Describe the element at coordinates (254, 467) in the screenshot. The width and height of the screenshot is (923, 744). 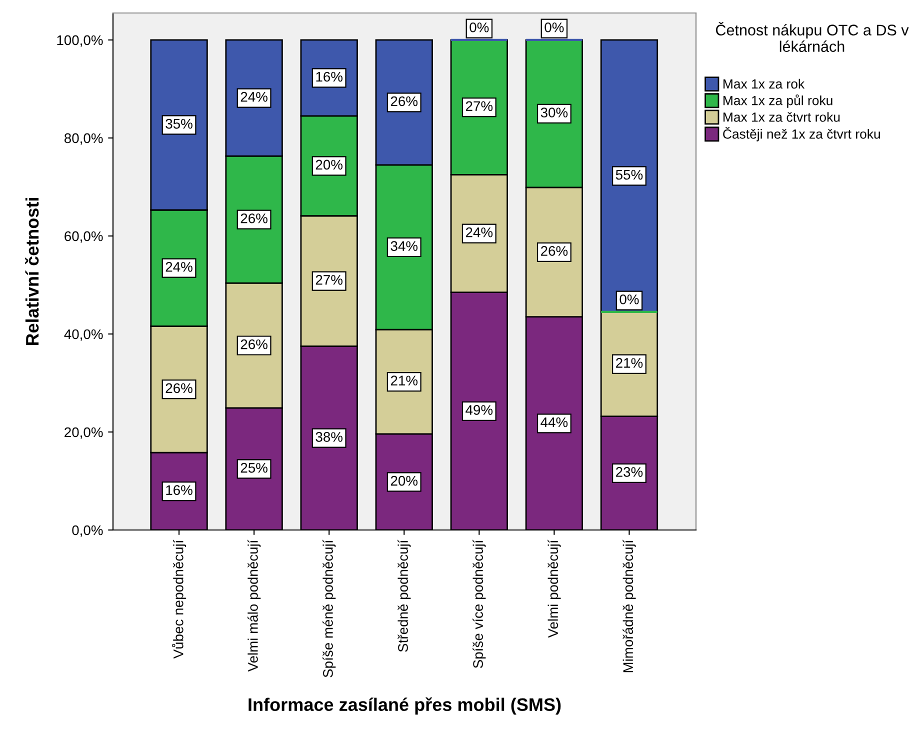
I see `data-label: 25%` at that location.